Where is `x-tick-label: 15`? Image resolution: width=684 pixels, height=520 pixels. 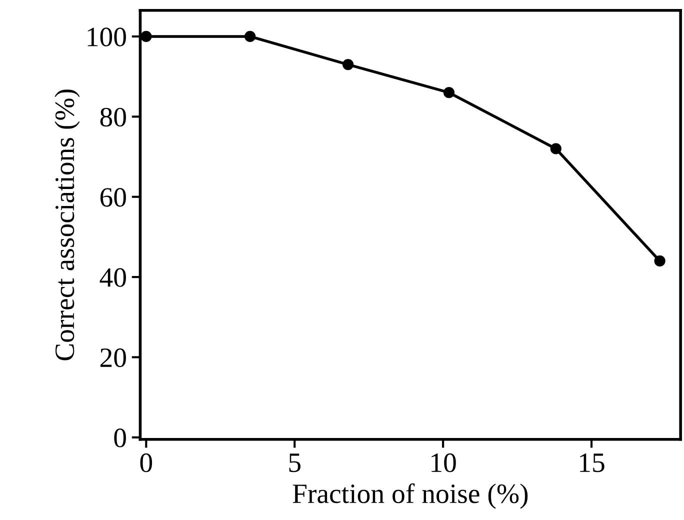
x-tick-label: 15 is located at coordinates (592, 463).